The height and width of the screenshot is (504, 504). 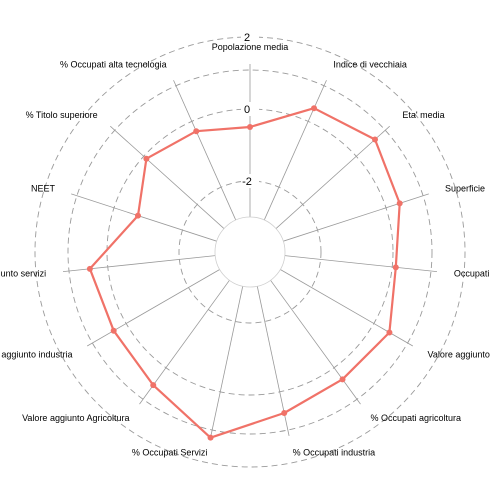 I want to click on axis-label: Valore aggiunto Agricoltura, so click(x=75, y=418).